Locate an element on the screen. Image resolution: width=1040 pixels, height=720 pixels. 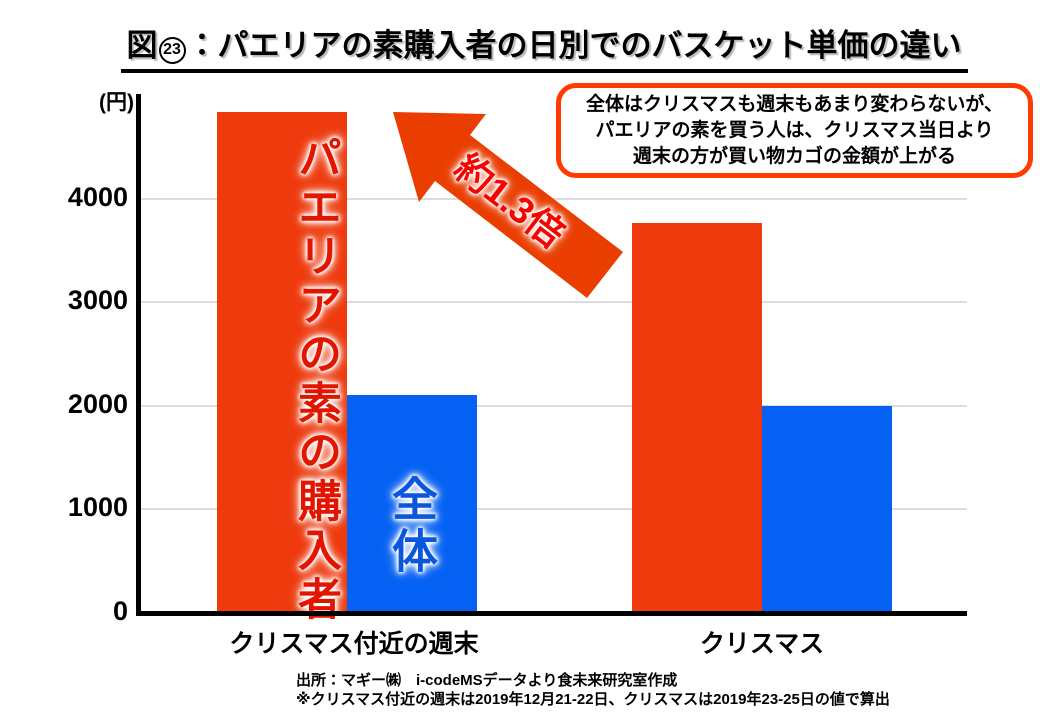
y-tick-3000: 3000 is located at coordinates (97, 300).